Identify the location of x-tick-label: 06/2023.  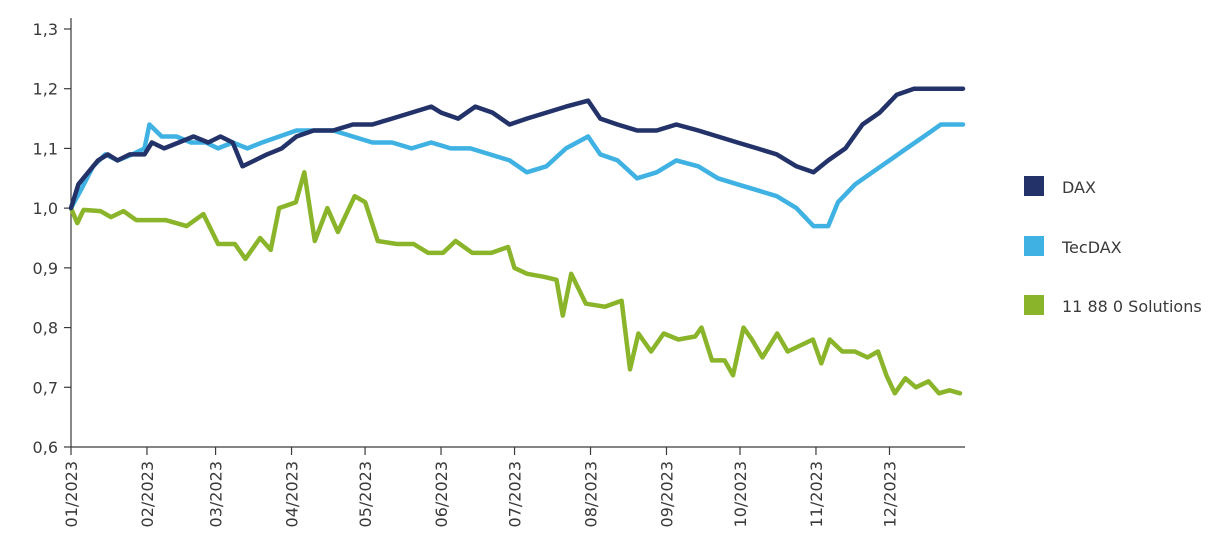
(441, 494).